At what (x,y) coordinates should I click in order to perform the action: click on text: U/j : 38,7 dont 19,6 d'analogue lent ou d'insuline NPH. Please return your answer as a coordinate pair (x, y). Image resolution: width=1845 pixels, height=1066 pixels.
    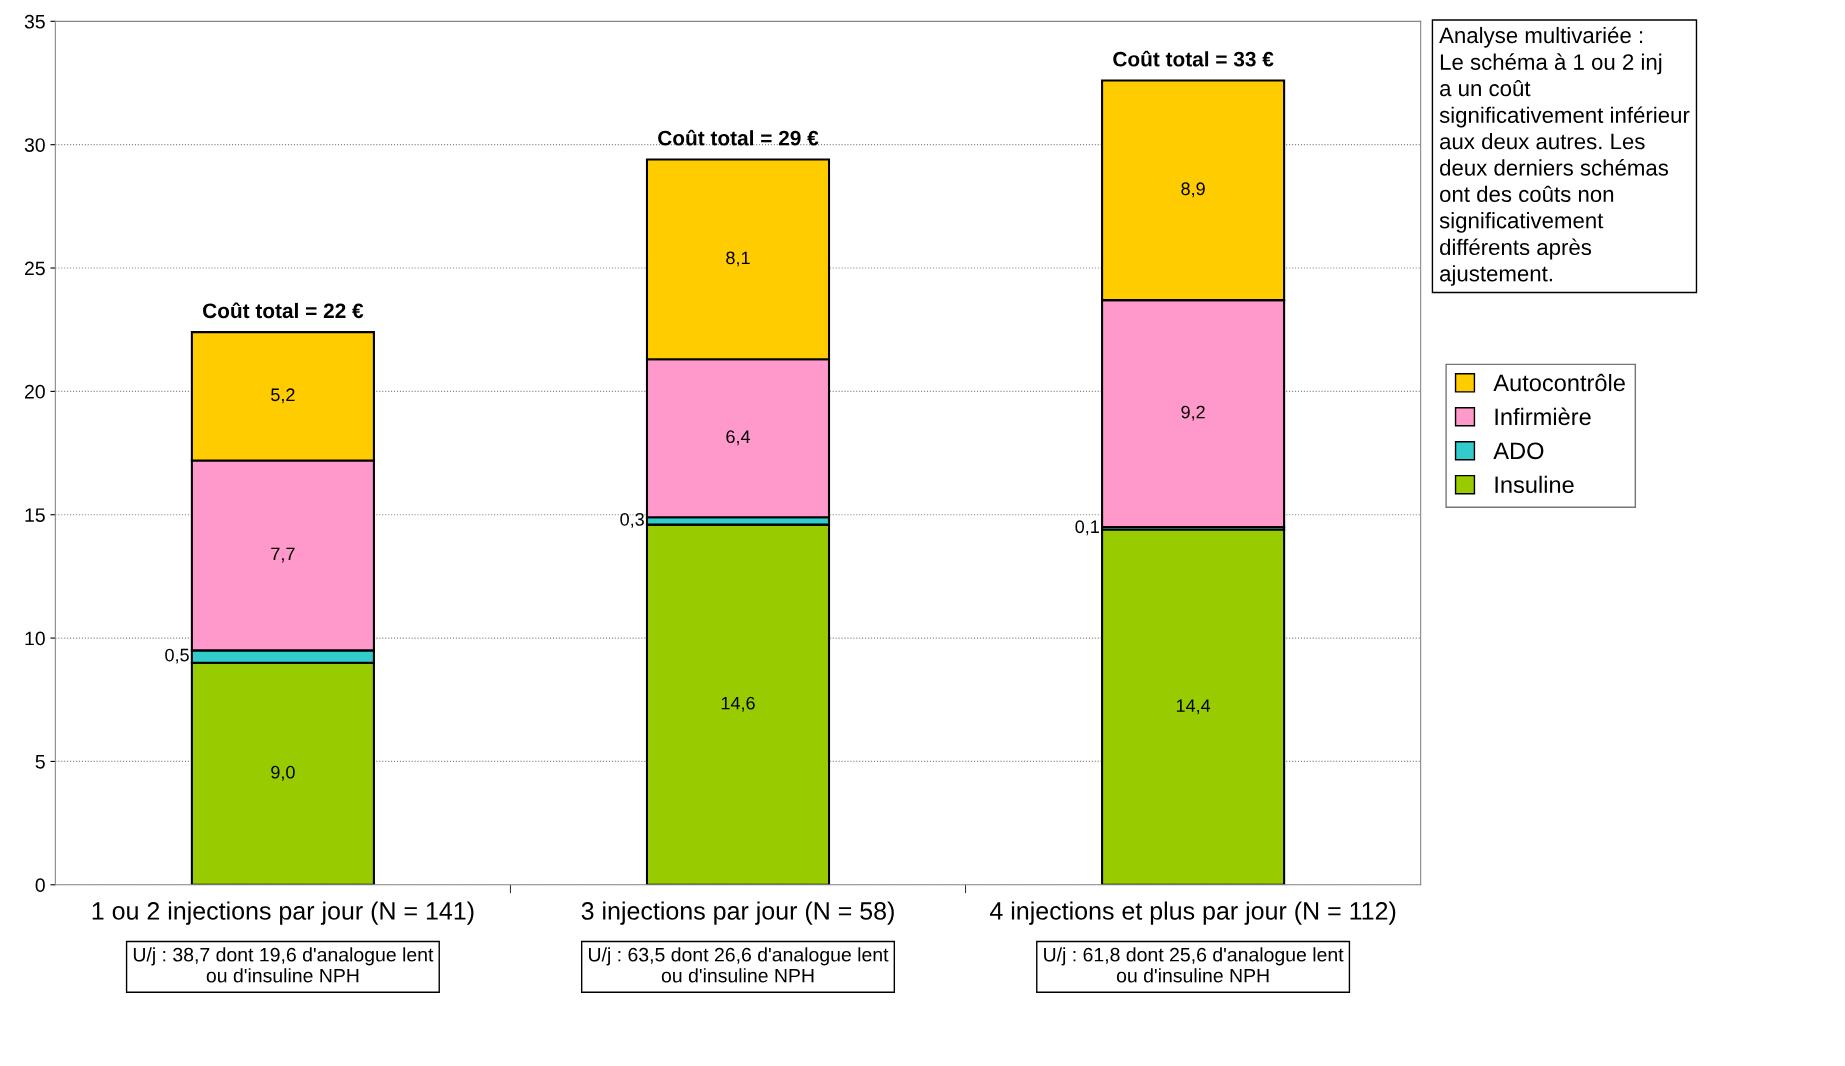
    Looking at the image, I should click on (283, 965).